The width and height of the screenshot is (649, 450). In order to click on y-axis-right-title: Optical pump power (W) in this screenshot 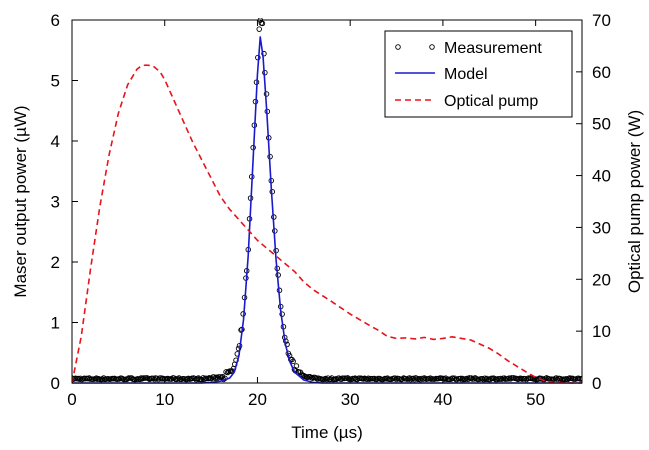, I will do `click(634, 201)`.